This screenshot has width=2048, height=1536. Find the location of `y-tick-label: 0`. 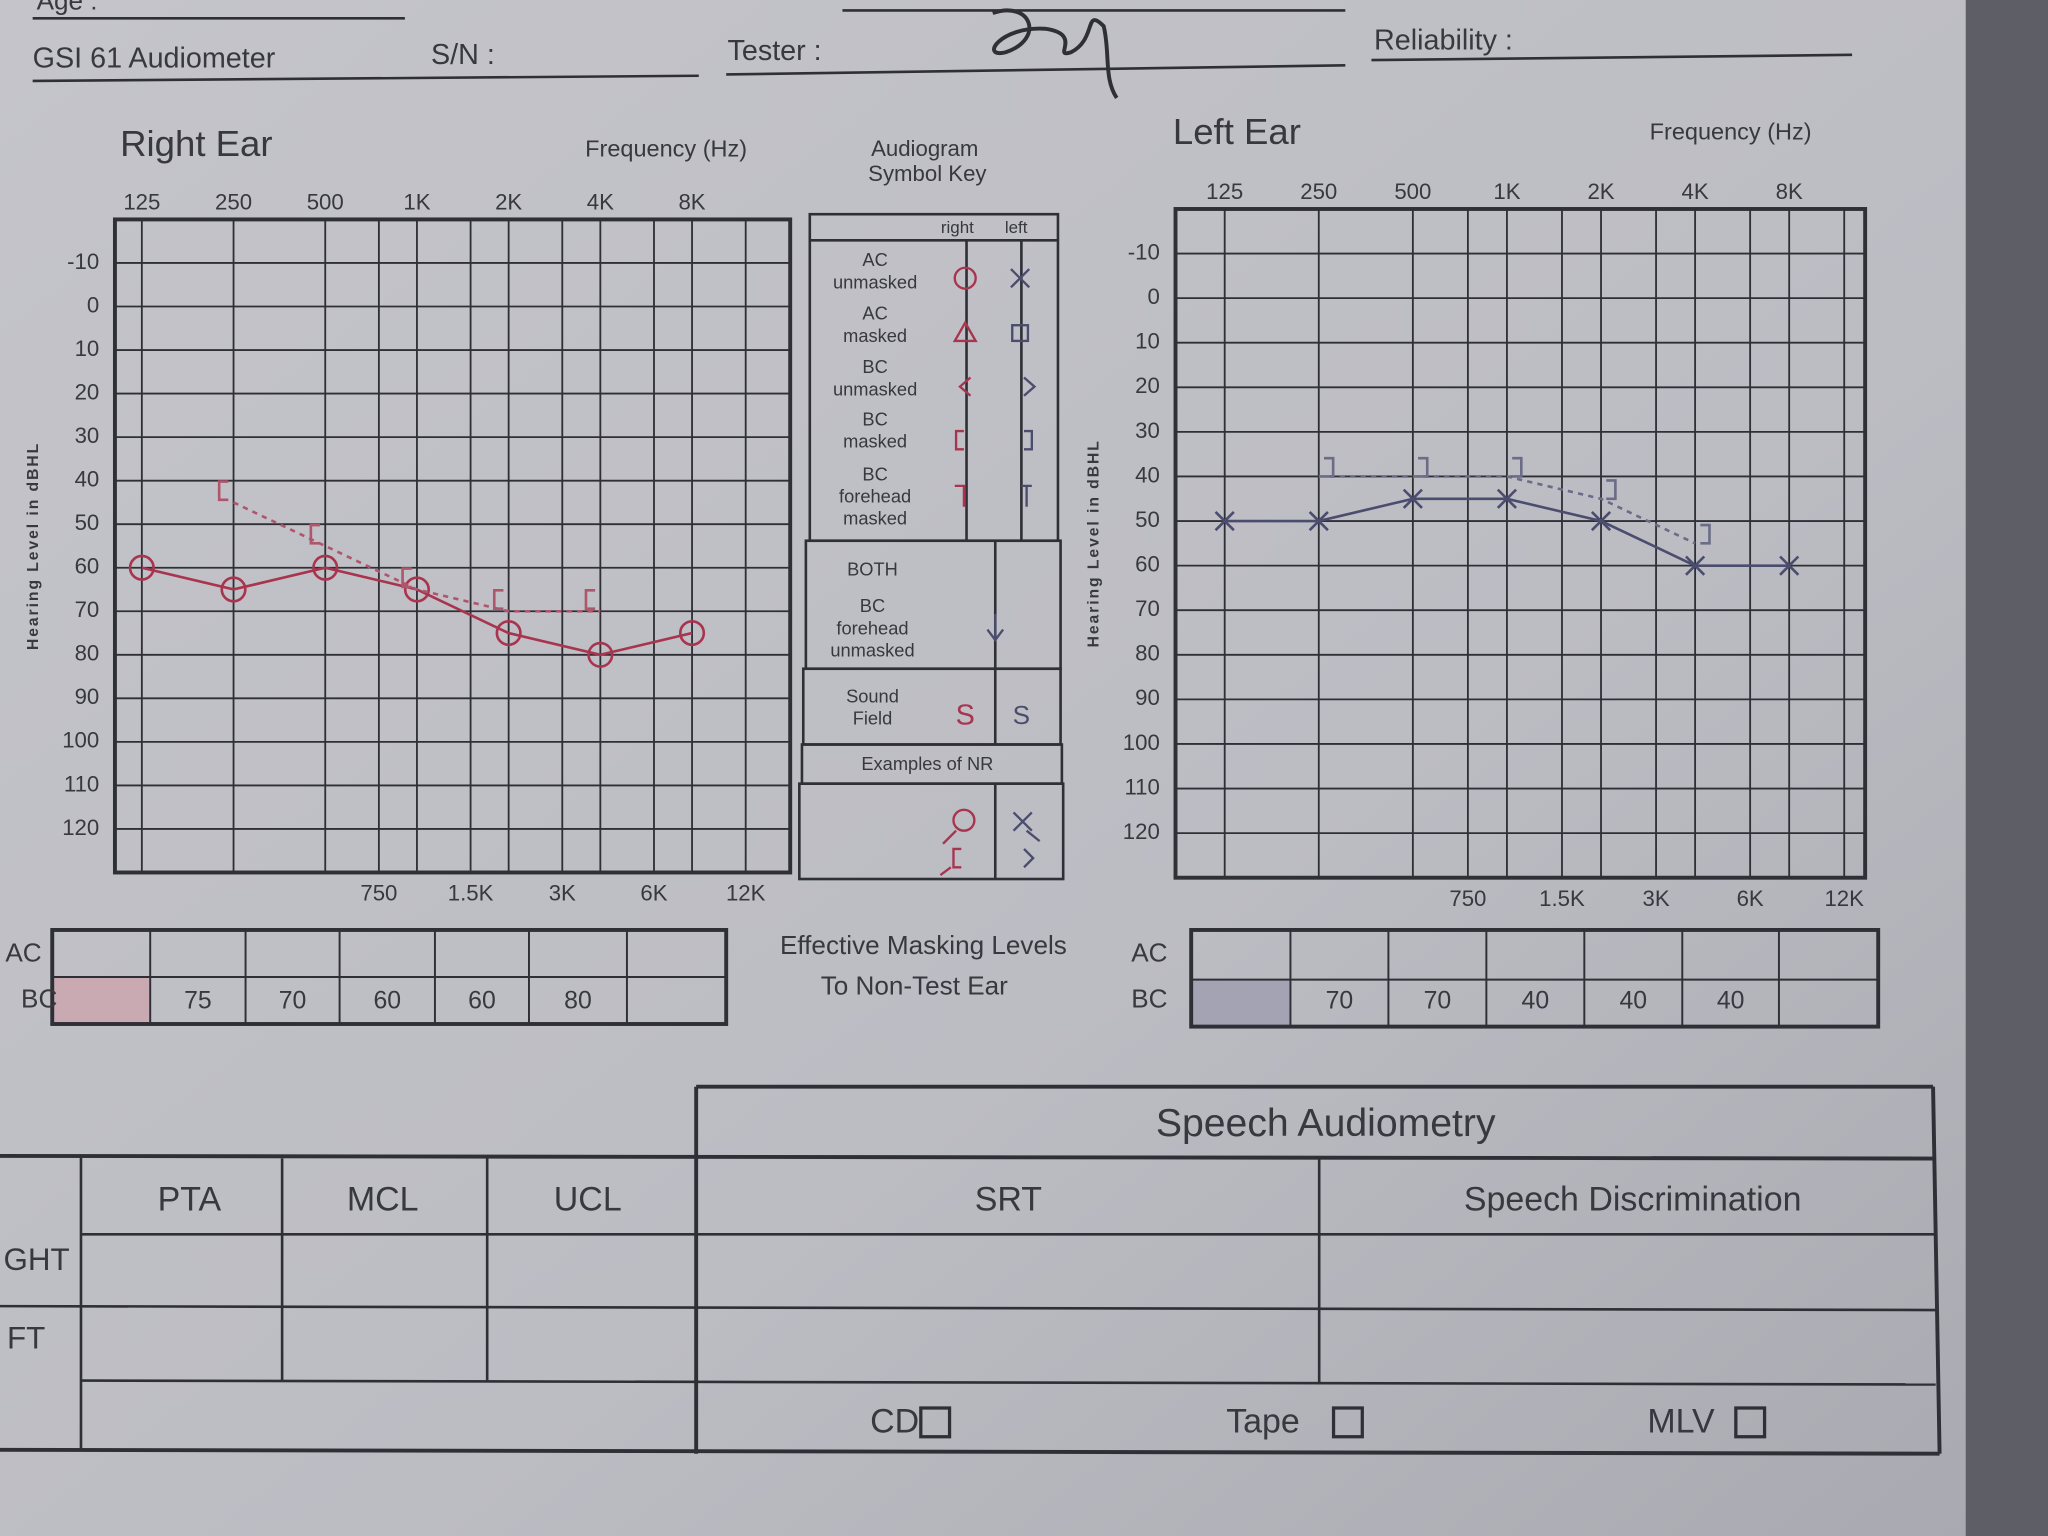

y-tick-label: 0 is located at coordinates (93, 304).